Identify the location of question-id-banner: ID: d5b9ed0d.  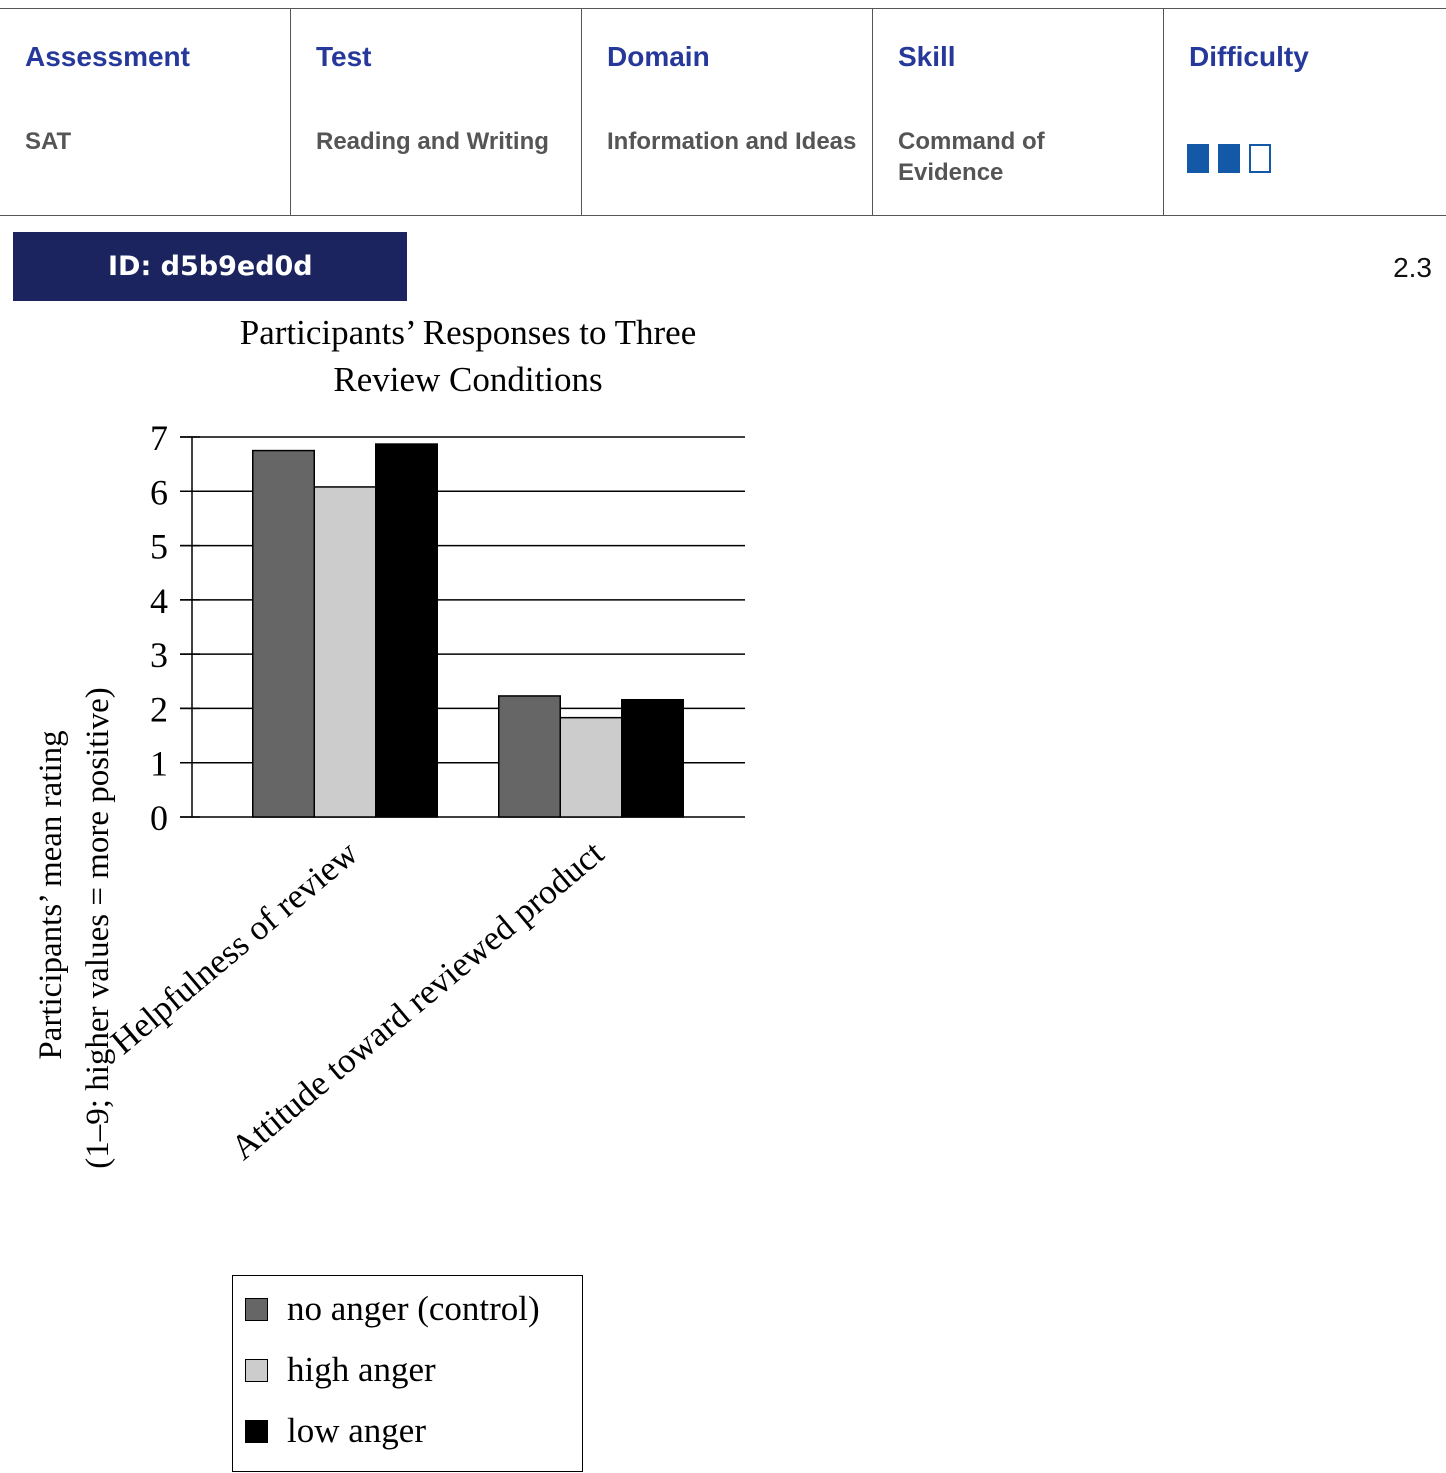
(210, 266).